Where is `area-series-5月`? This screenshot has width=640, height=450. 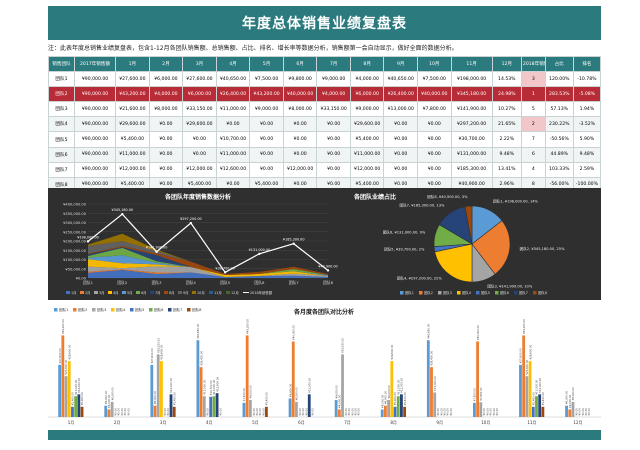 area-series-5月 is located at coordinates (208, 266).